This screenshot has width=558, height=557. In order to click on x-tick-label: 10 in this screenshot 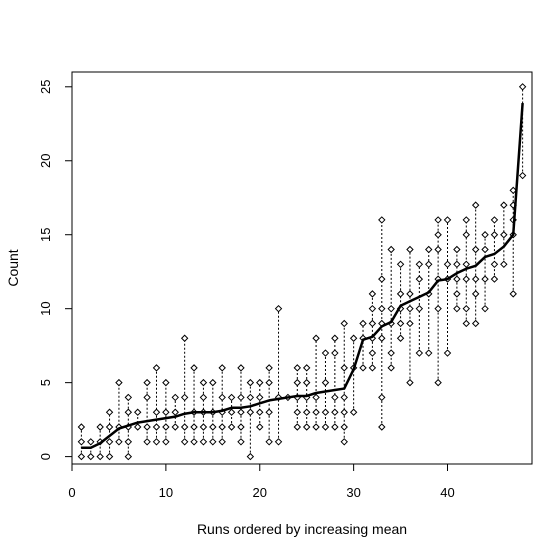, I will do `click(166, 492)`.